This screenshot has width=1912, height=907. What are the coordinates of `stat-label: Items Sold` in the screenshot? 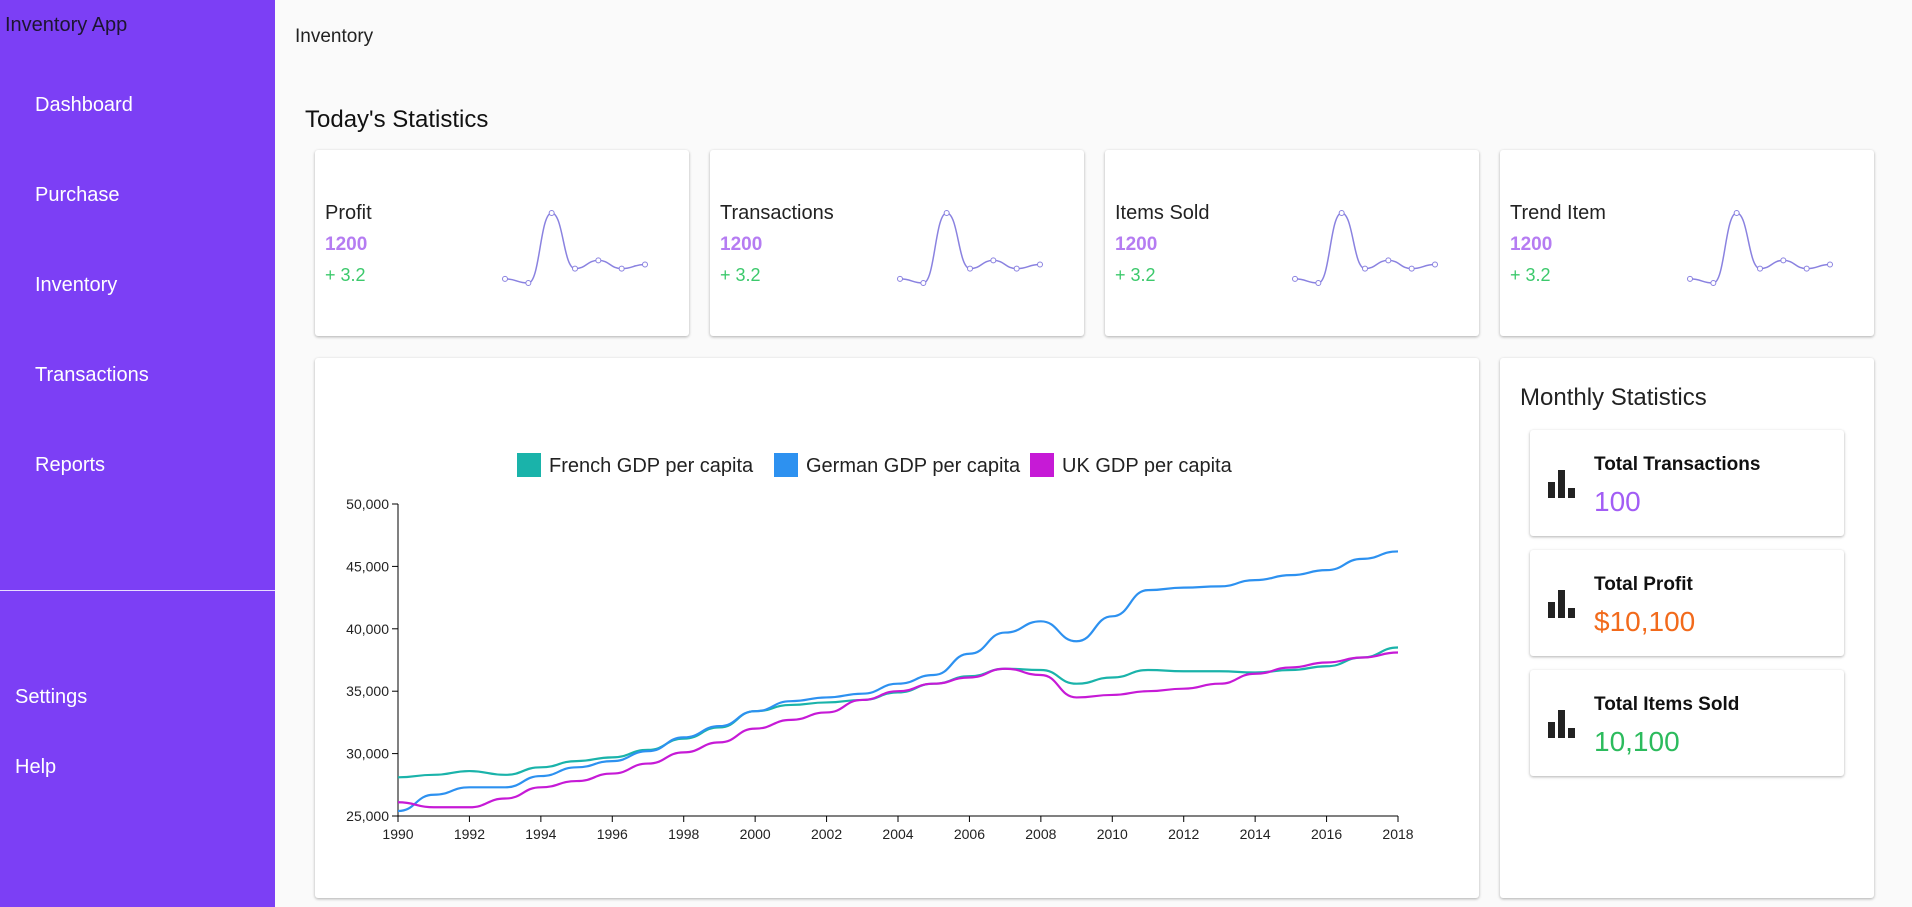 It's located at (1162, 213).